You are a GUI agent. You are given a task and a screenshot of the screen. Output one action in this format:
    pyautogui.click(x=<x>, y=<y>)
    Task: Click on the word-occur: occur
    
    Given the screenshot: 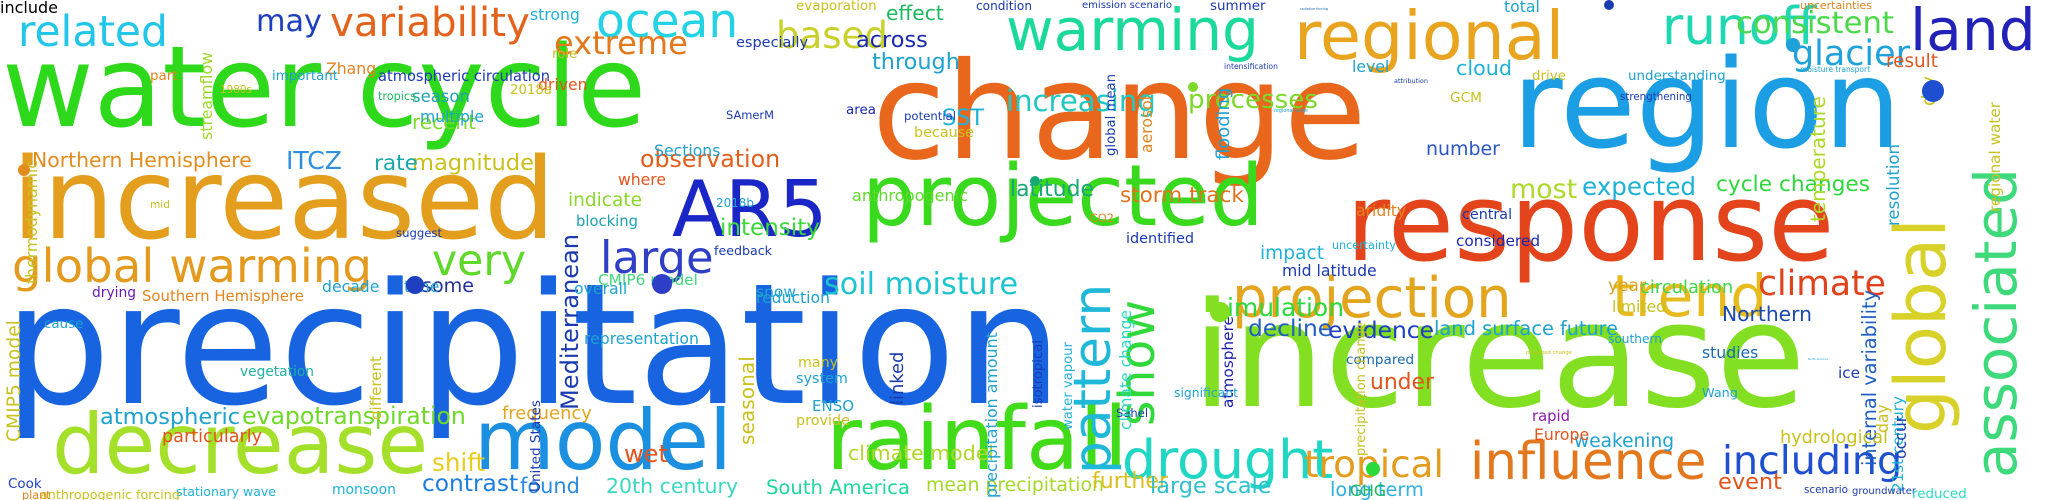 What is the action you would take?
    pyautogui.click(x=1900, y=437)
    